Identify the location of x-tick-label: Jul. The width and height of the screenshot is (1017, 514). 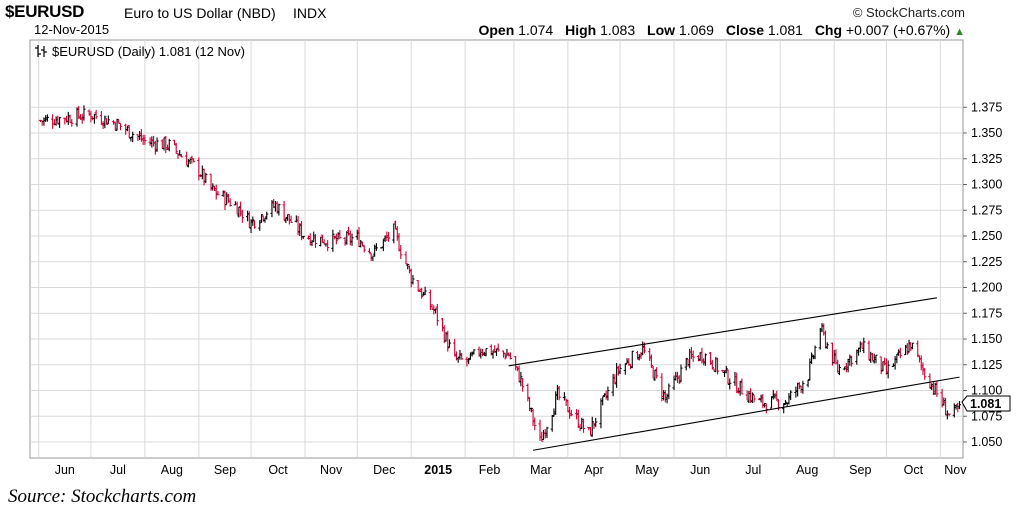
(118, 470).